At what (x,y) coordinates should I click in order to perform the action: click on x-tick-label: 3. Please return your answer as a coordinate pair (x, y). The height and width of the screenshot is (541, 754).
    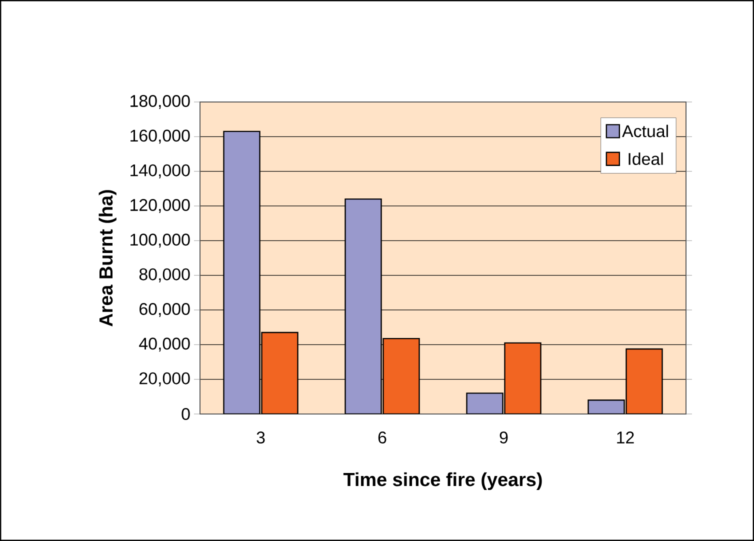
    Looking at the image, I should click on (260, 438).